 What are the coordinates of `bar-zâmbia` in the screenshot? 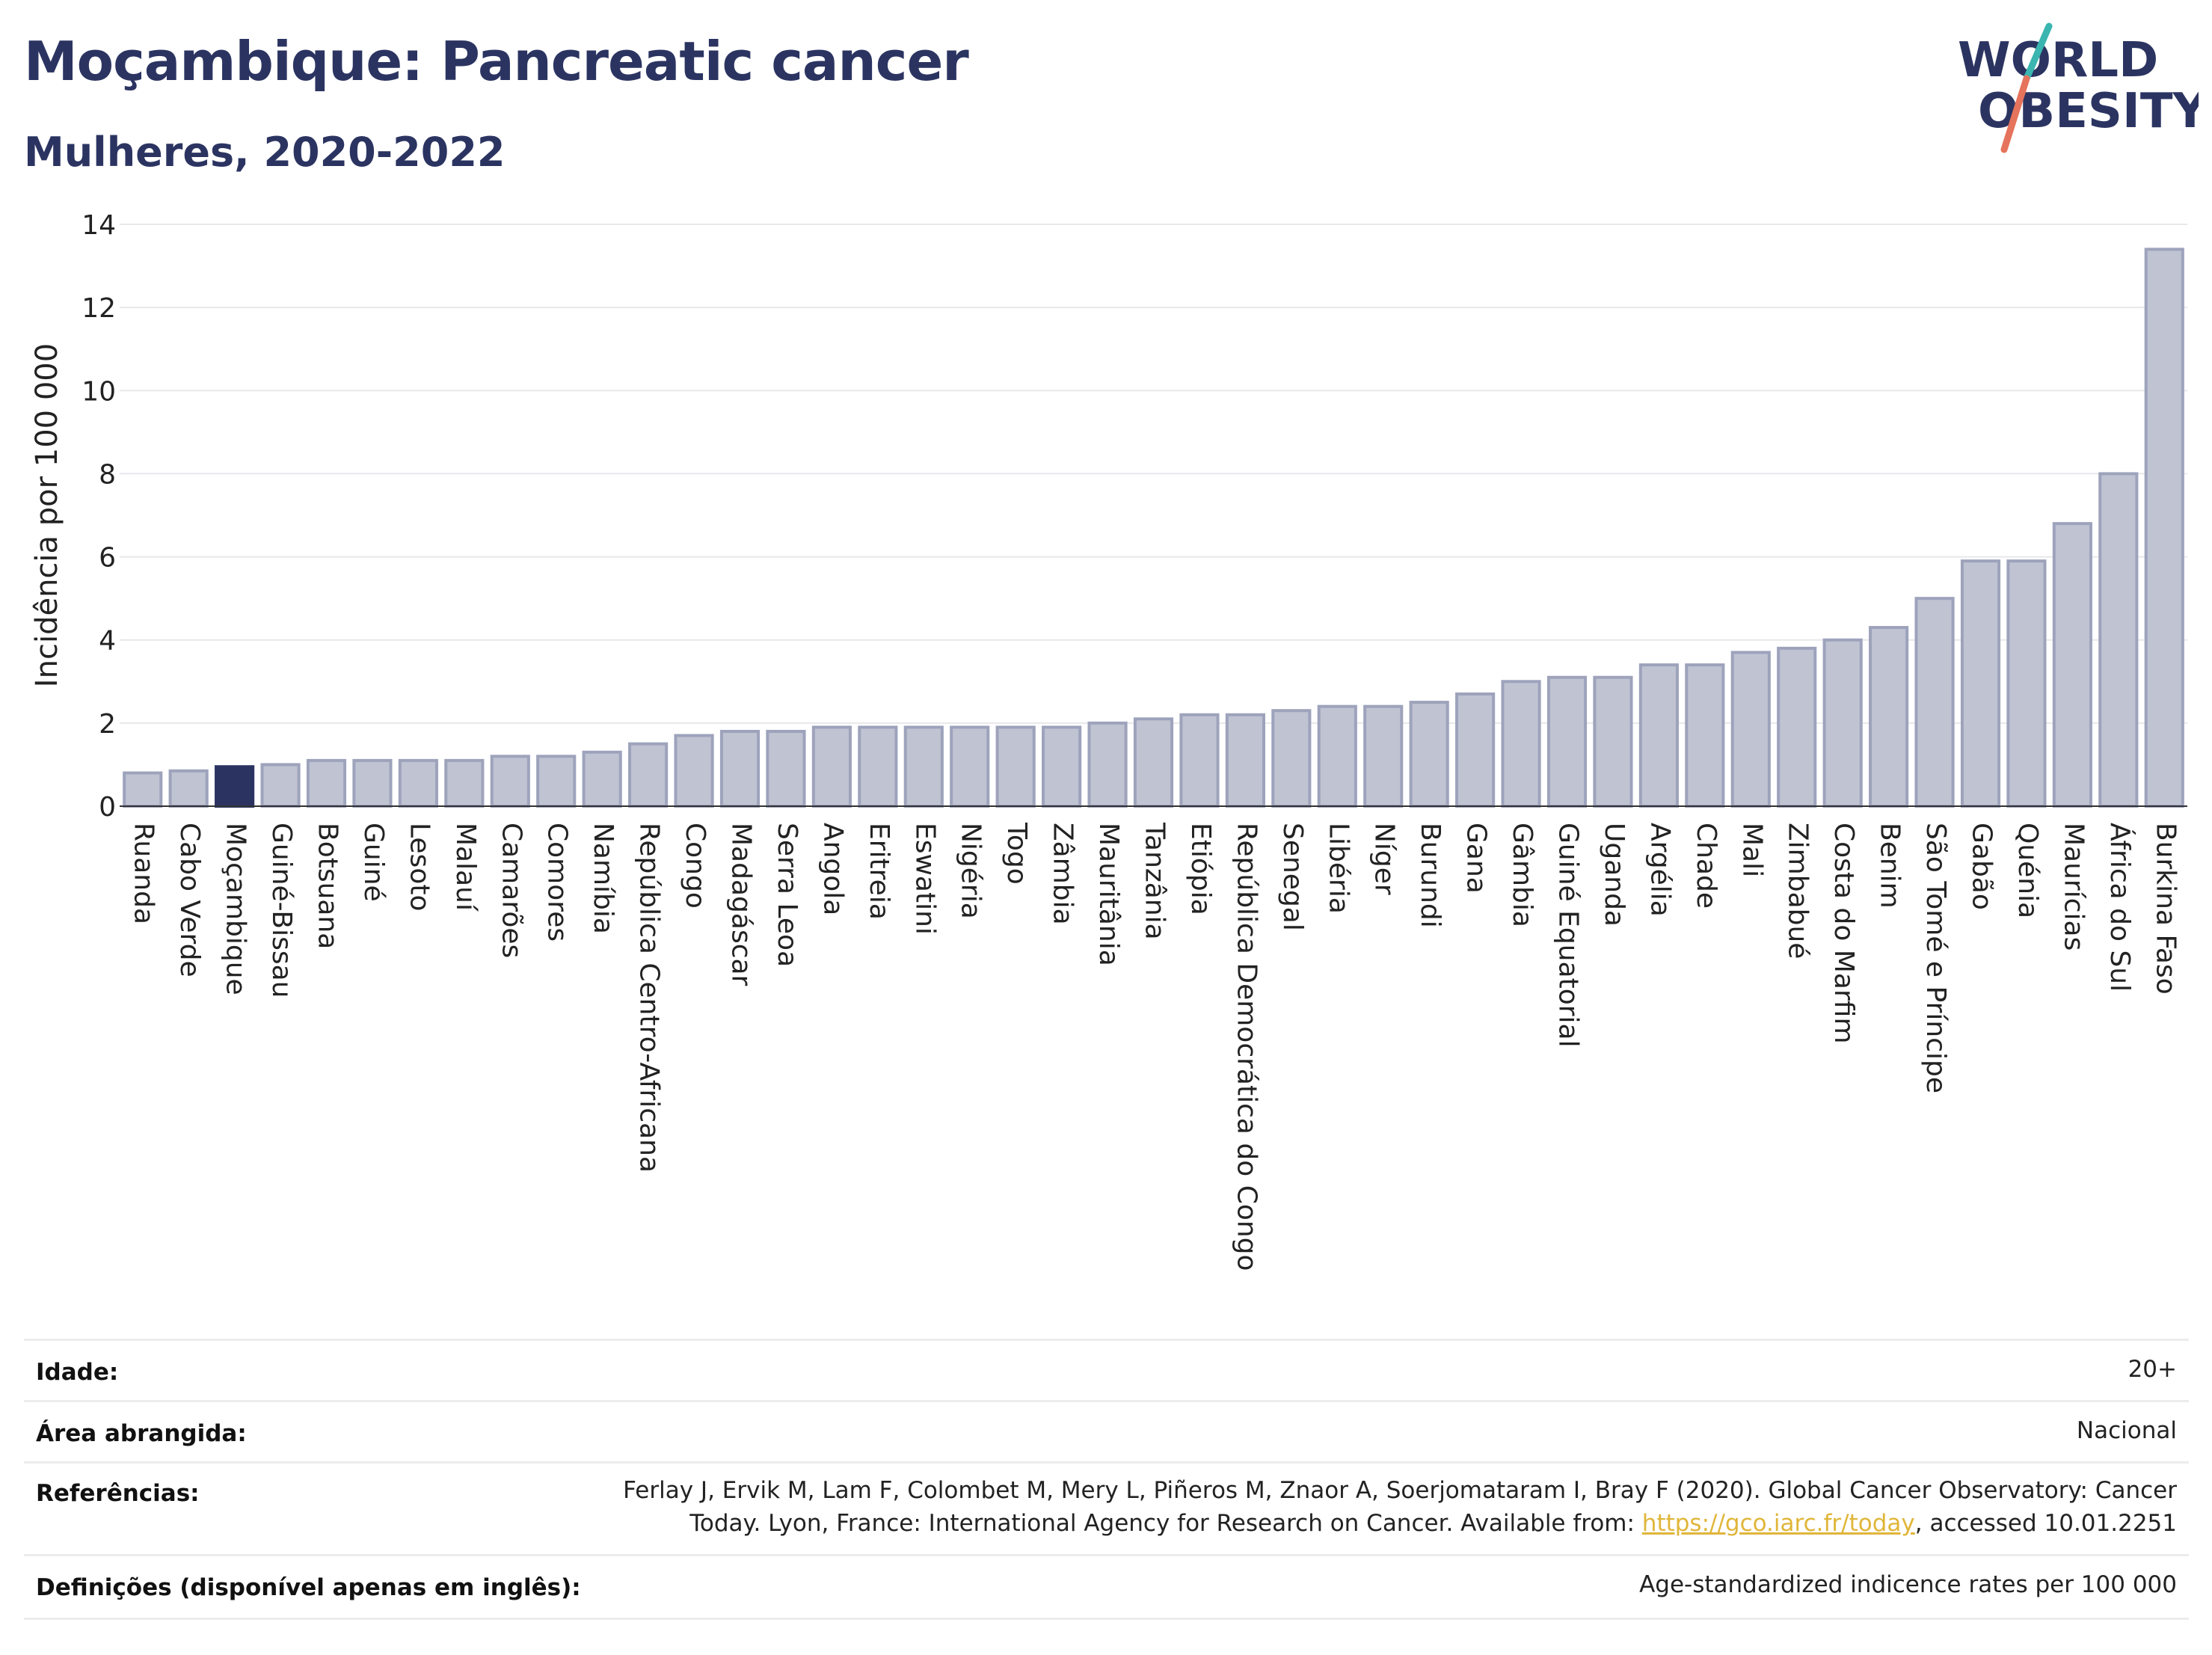 It's located at (1062, 766).